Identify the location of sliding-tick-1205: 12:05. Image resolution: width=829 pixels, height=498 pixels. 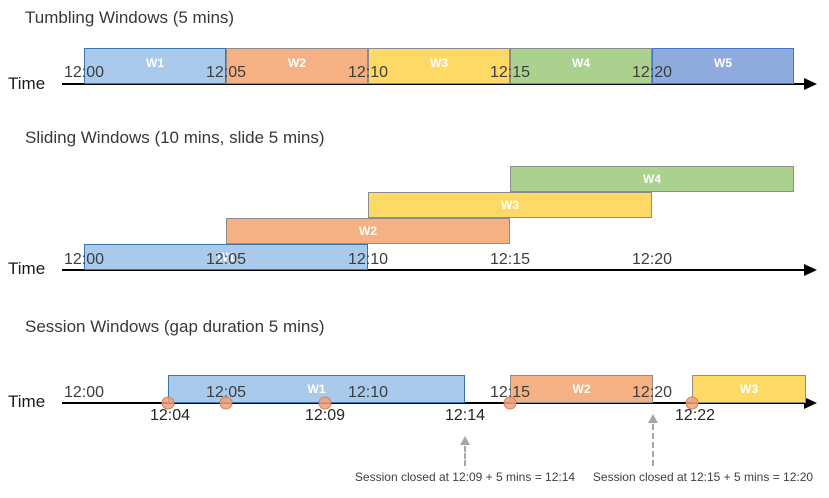
(226, 259).